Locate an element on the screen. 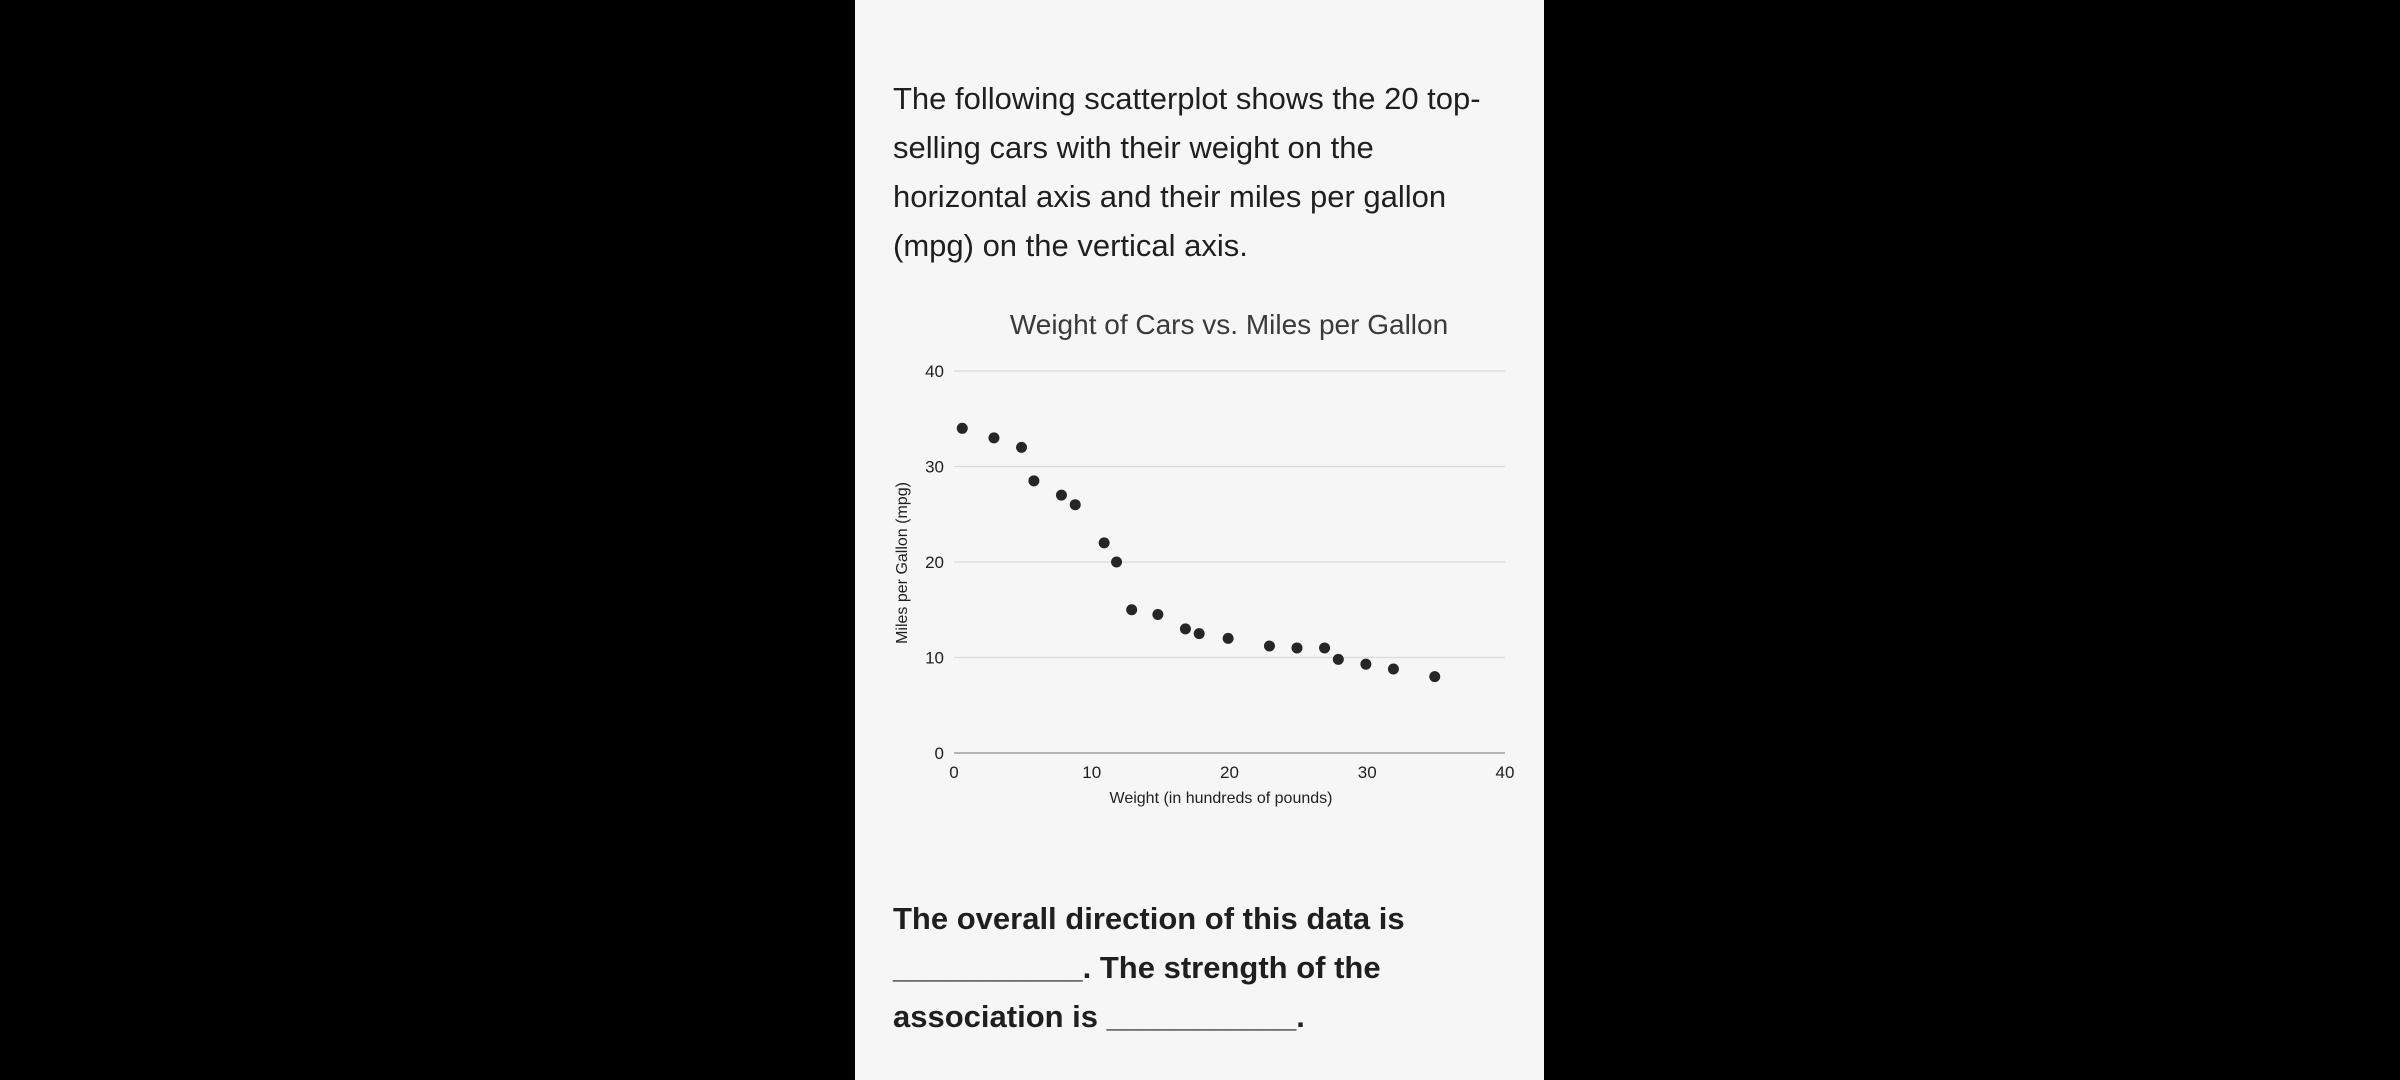 The height and width of the screenshot is (1080, 2400). y-axis-label: Miles per Gallon (mpg) is located at coordinates (902, 563).